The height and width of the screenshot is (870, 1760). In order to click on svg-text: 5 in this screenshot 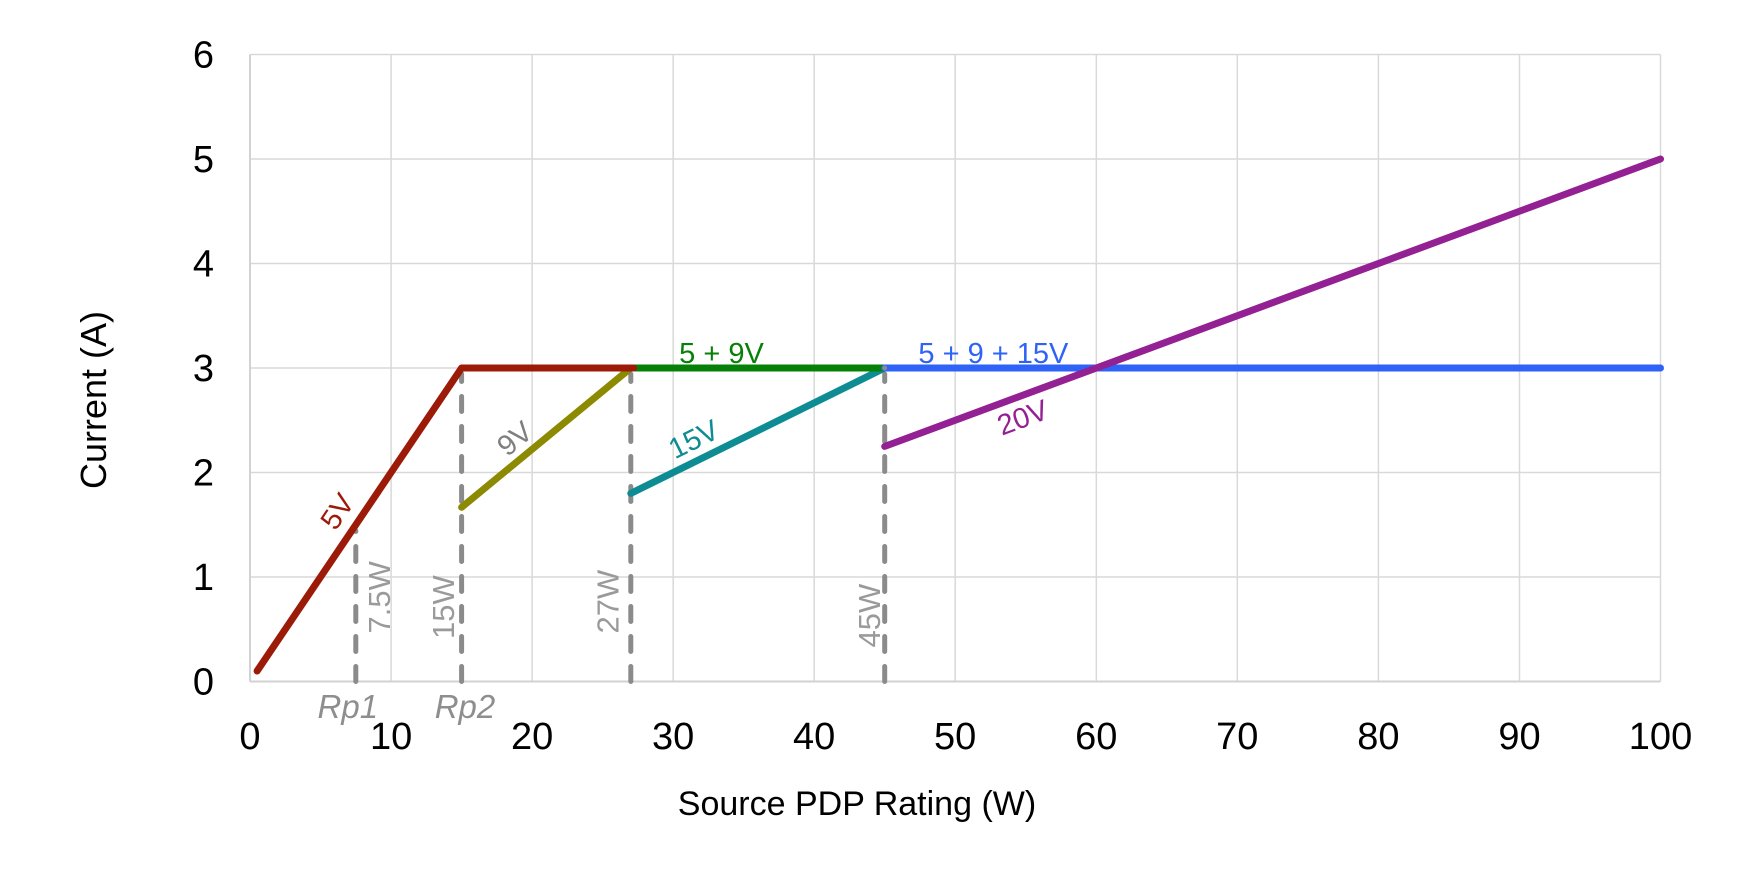, I will do `click(203, 160)`.